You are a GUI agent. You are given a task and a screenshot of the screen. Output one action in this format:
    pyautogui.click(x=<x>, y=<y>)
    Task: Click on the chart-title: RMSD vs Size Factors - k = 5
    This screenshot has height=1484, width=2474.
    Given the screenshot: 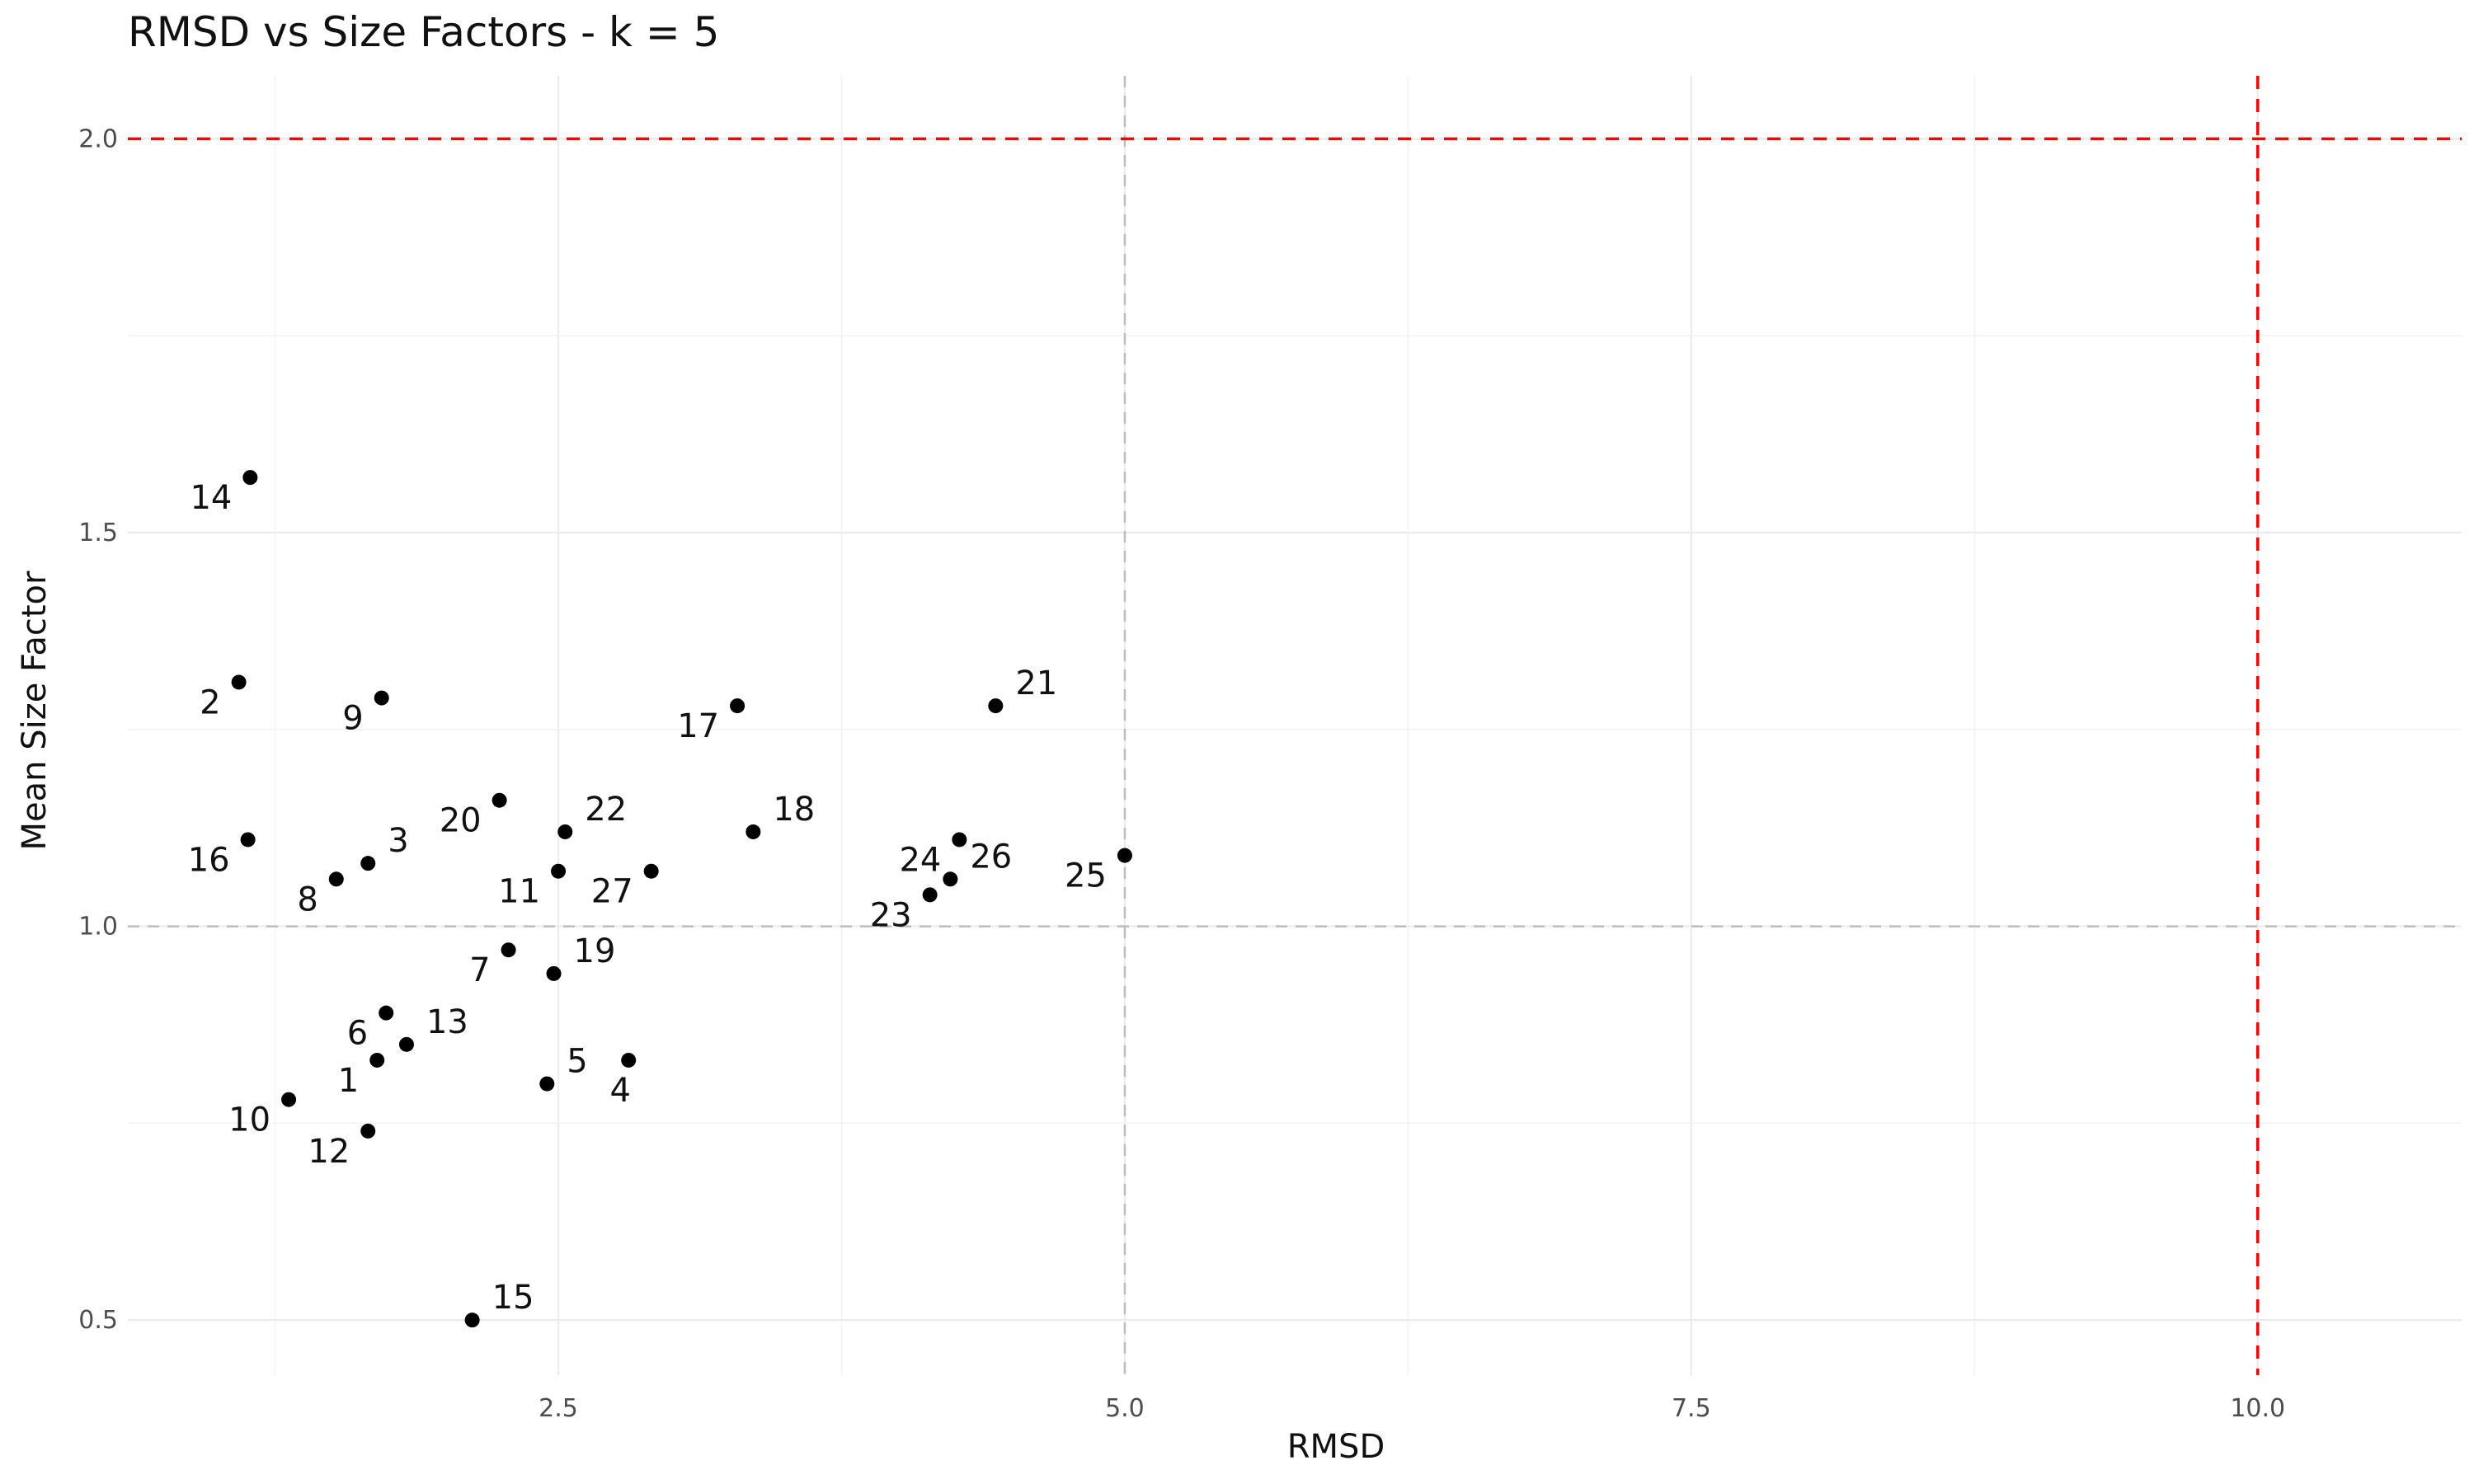 What is the action you would take?
    pyautogui.click(x=424, y=32)
    